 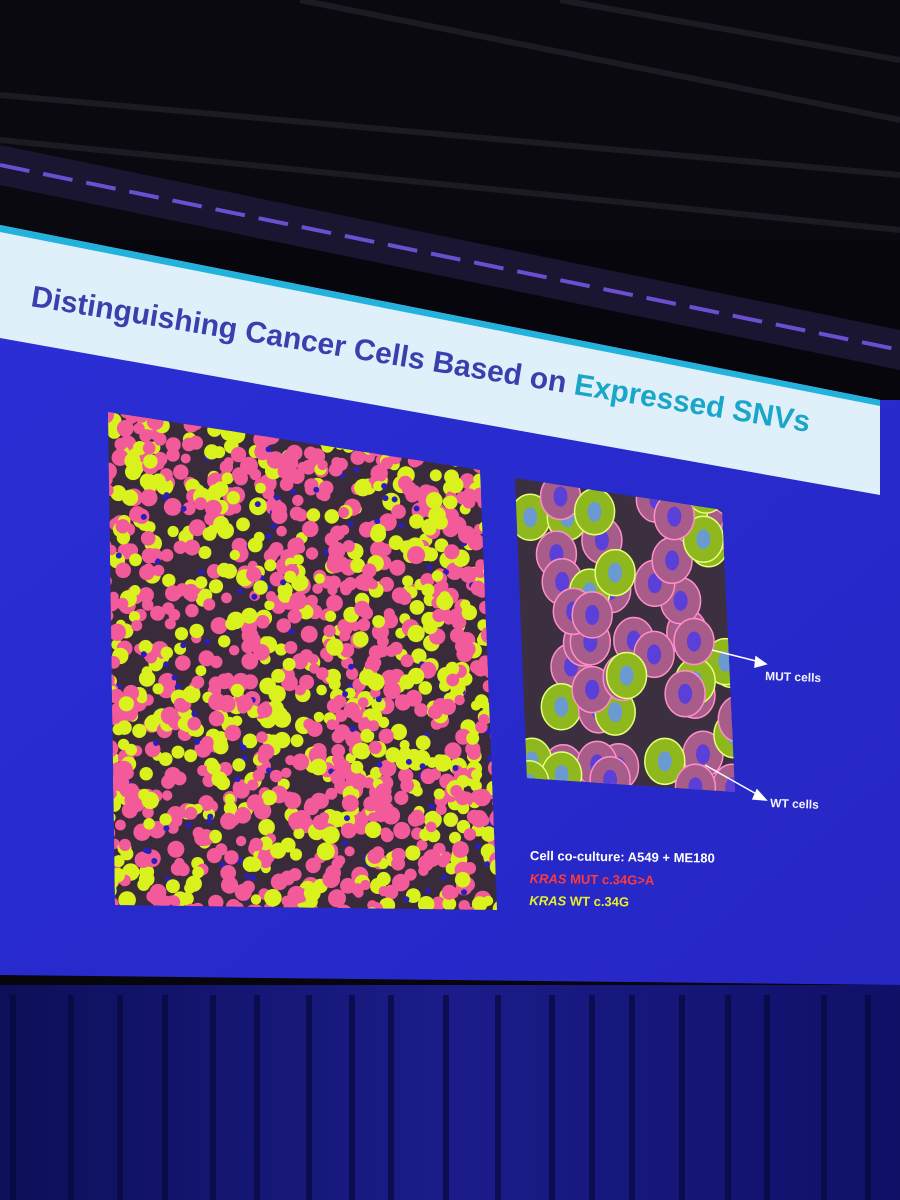 I want to click on variant: MUT c.34G>A, so click(x=612, y=880).